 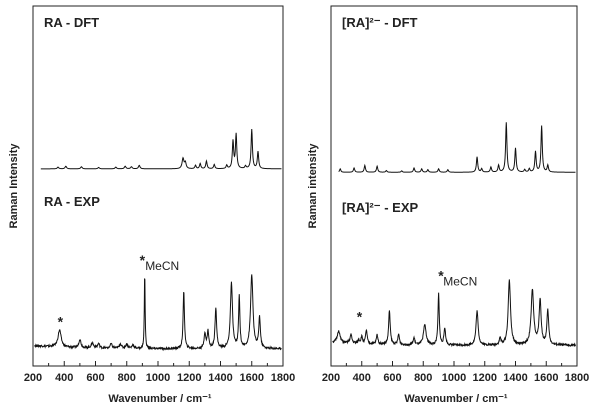 What do you see at coordinates (515, 378) in the screenshot?
I see `right-x-tick-label: 1400` at bounding box center [515, 378].